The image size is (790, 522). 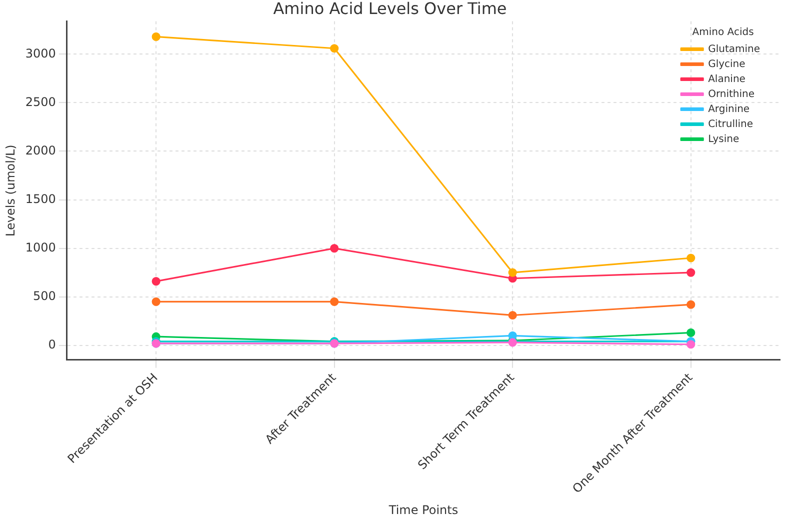 I want to click on legend-label: Glycine, so click(x=727, y=64).